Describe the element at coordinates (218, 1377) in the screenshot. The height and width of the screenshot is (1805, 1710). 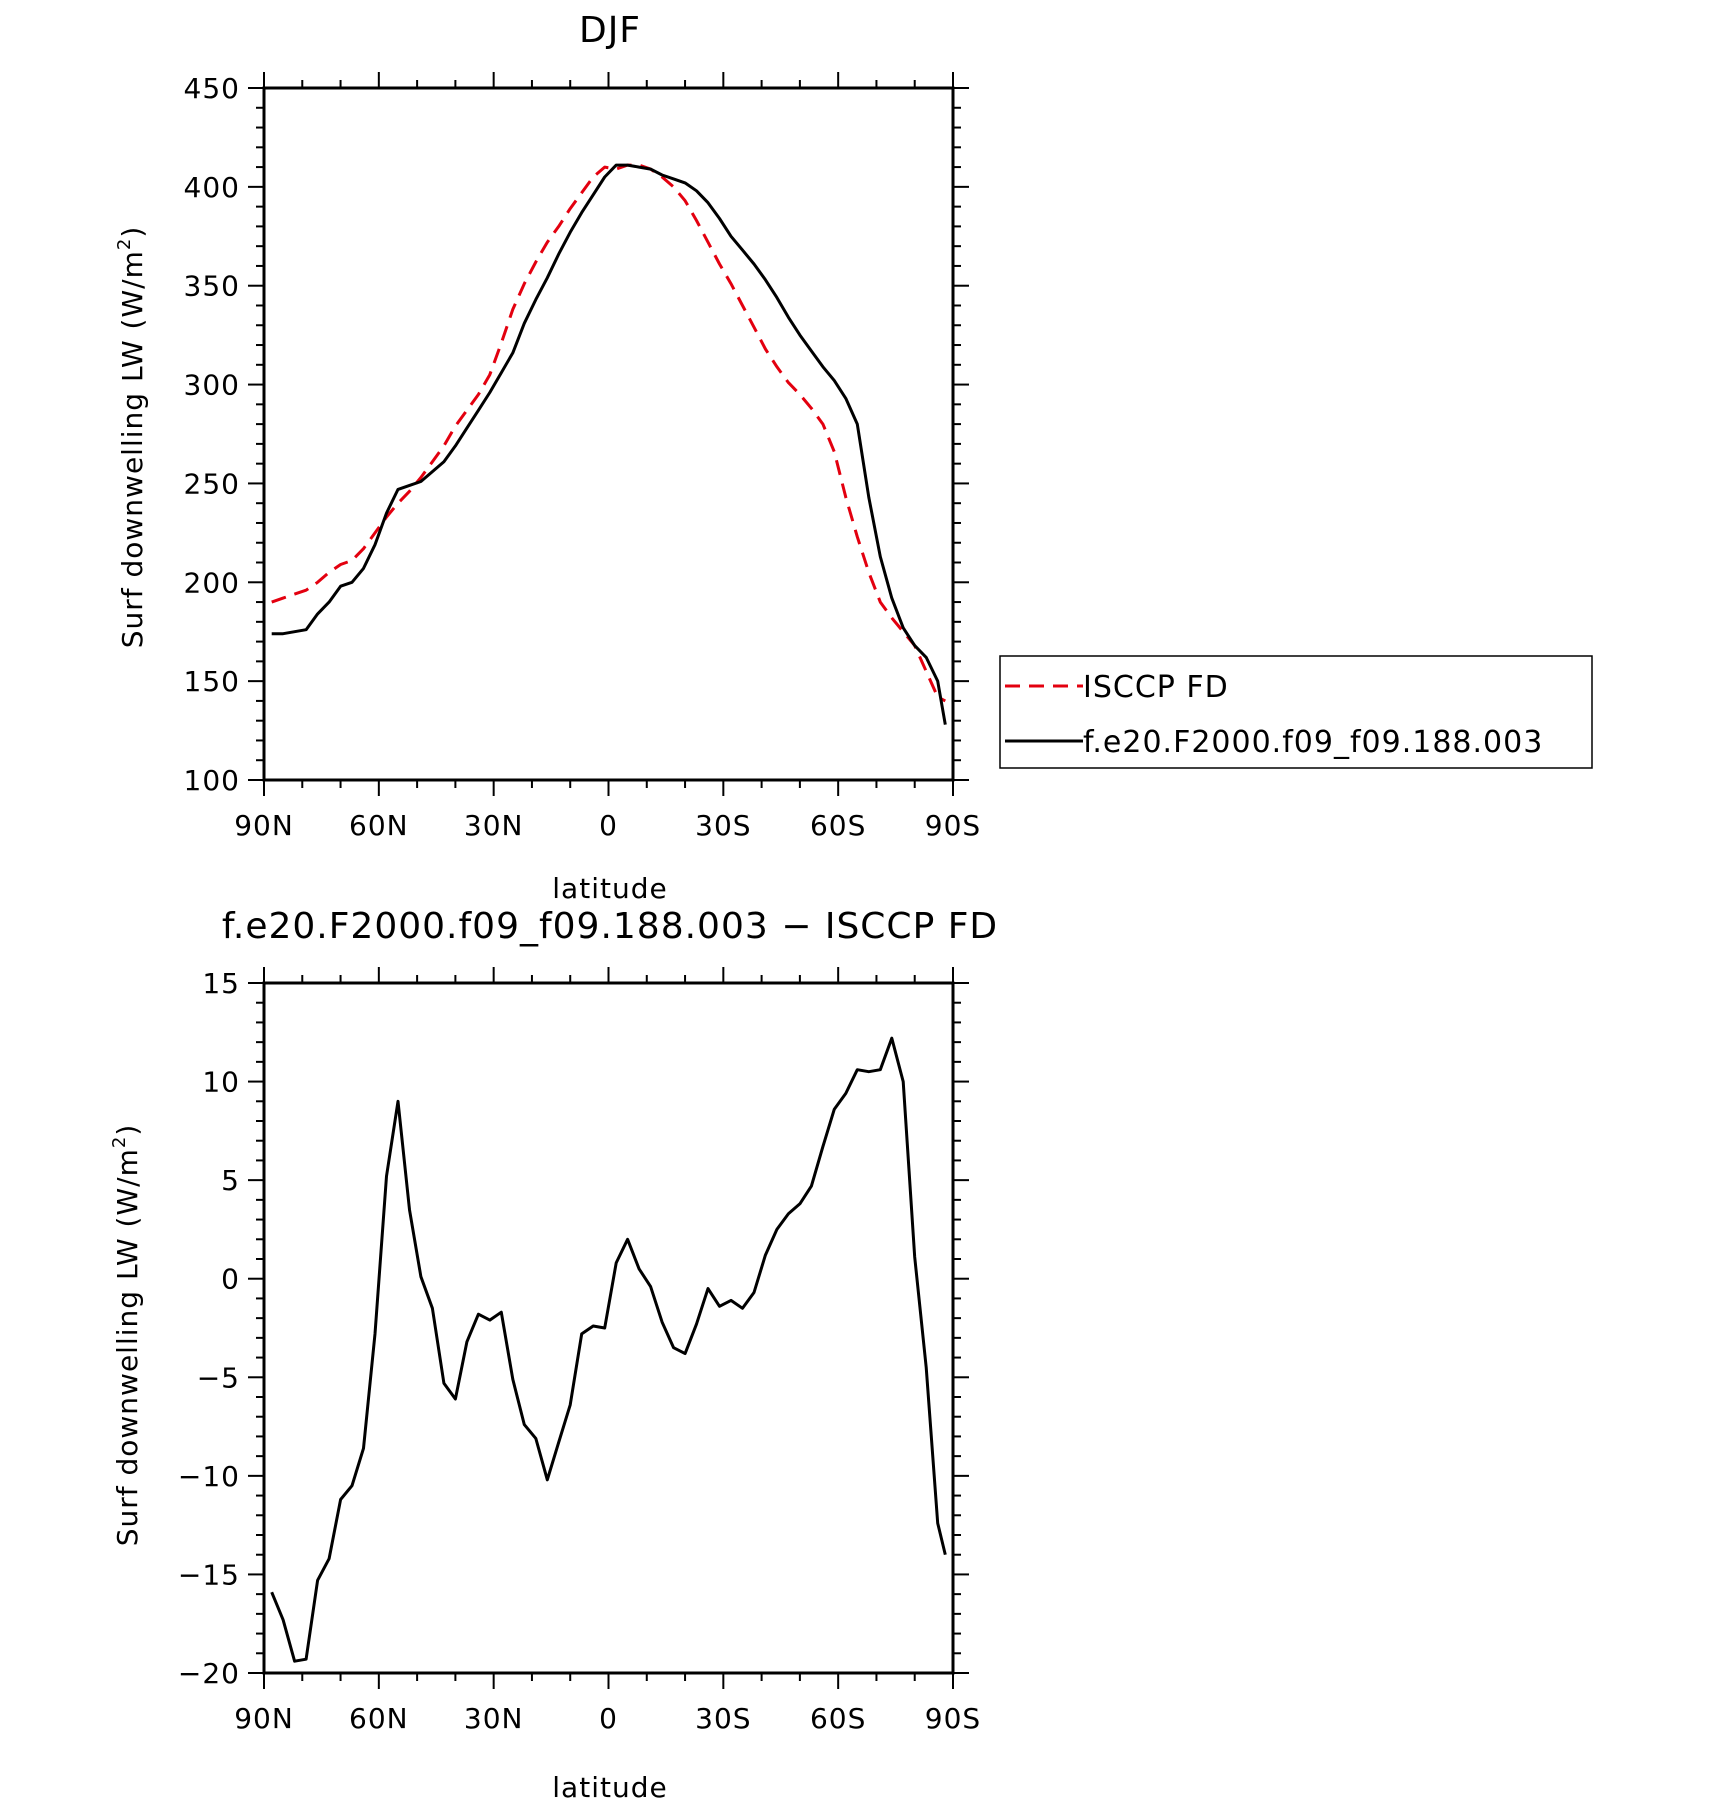
I see `y-tick-label: −5` at that location.